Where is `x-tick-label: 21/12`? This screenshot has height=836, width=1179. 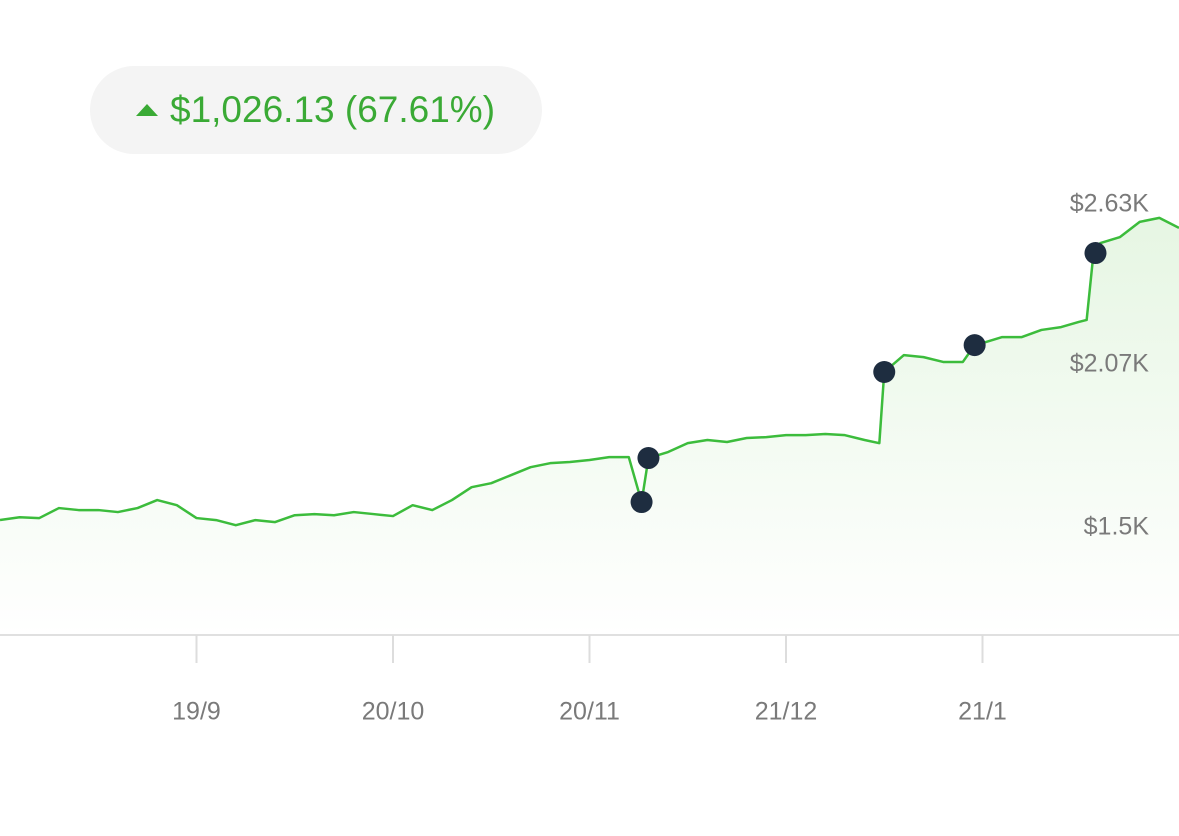 x-tick-label: 21/12 is located at coordinates (786, 712).